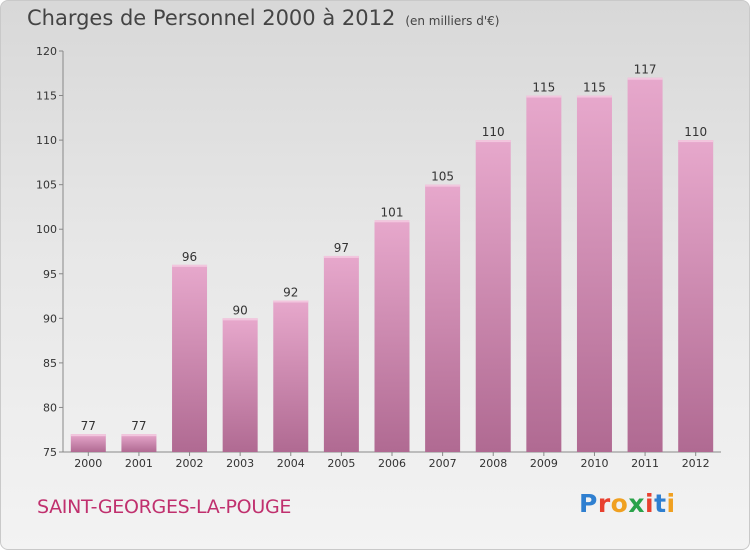 The image size is (750, 550). Describe the element at coordinates (50, 274) in the screenshot. I see `y-tick-label: 95` at that location.